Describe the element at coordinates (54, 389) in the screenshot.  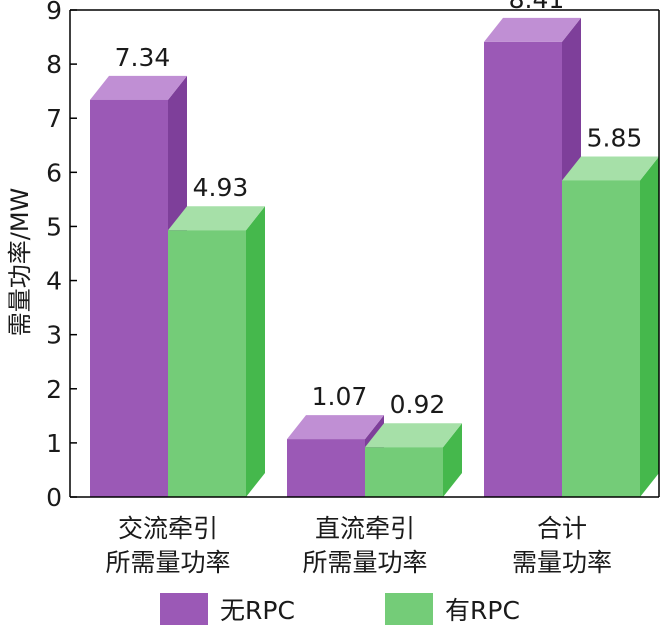
I see `y-tick-label: 2` at that location.